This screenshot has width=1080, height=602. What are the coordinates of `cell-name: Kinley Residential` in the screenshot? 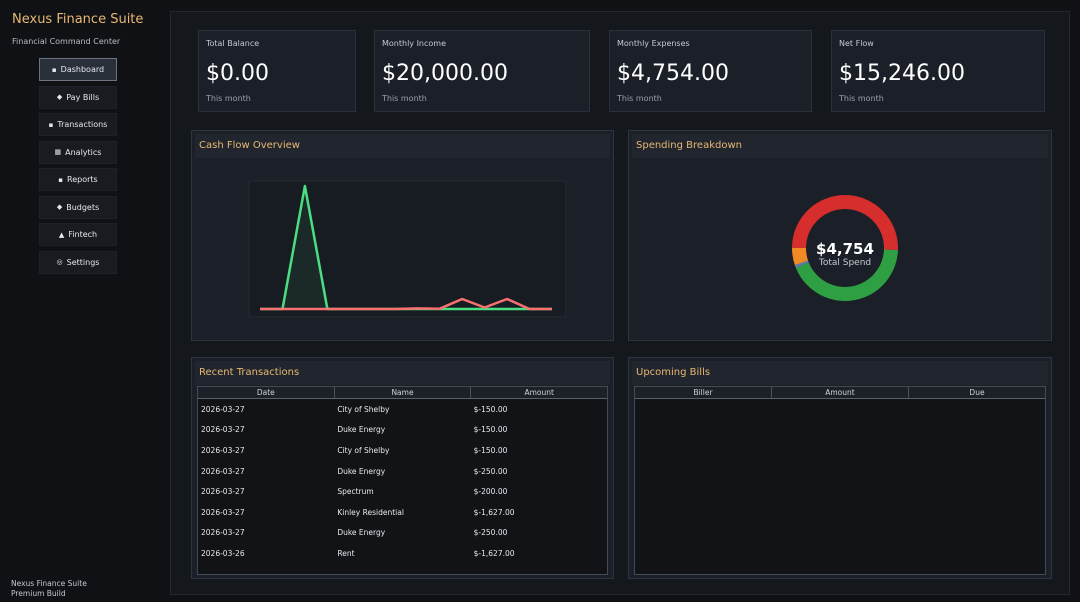 It's located at (370, 512).